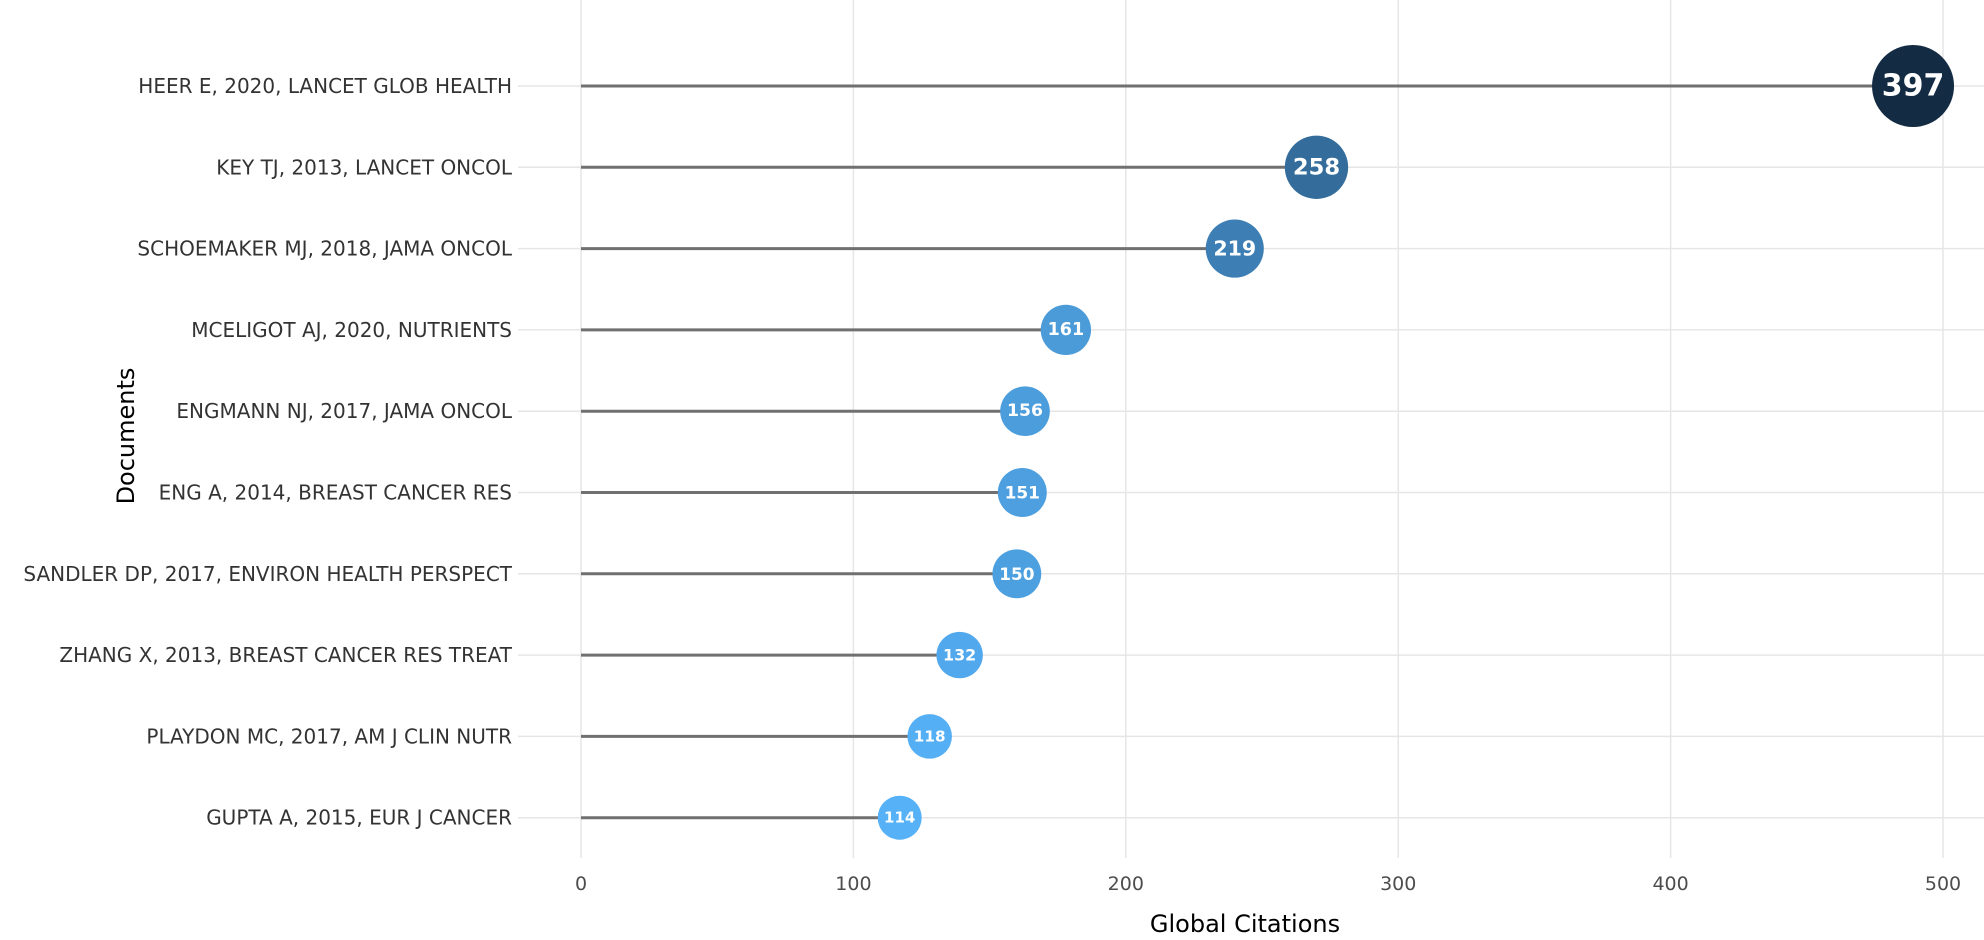 The height and width of the screenshot is (940, 1984). What do you see at coordinates (335, 493) in the screenshot?
I see `y-tick-label: ENG A, 2014, BREAST CANCER RES` at bounding box center [335, 493].